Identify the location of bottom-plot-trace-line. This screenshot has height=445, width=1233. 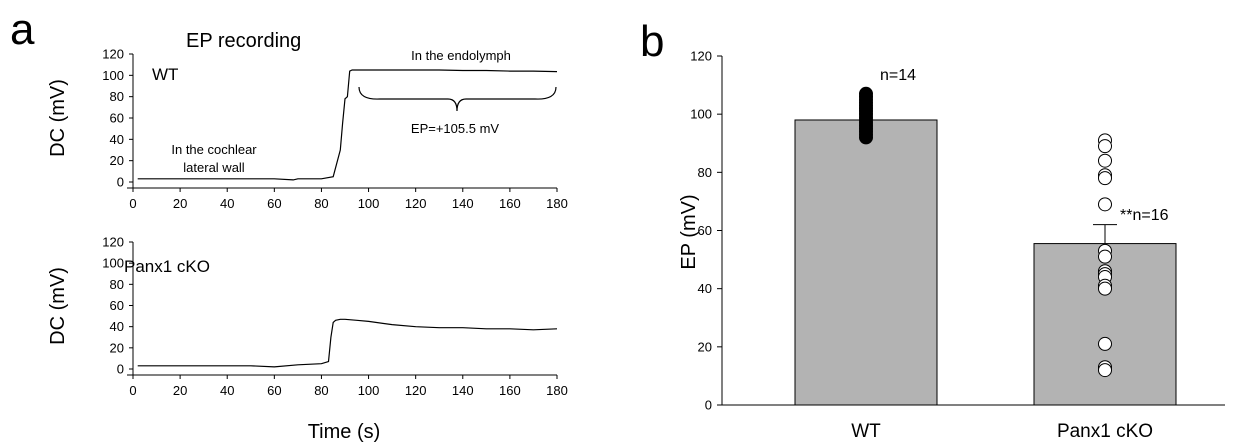
(347, 343).